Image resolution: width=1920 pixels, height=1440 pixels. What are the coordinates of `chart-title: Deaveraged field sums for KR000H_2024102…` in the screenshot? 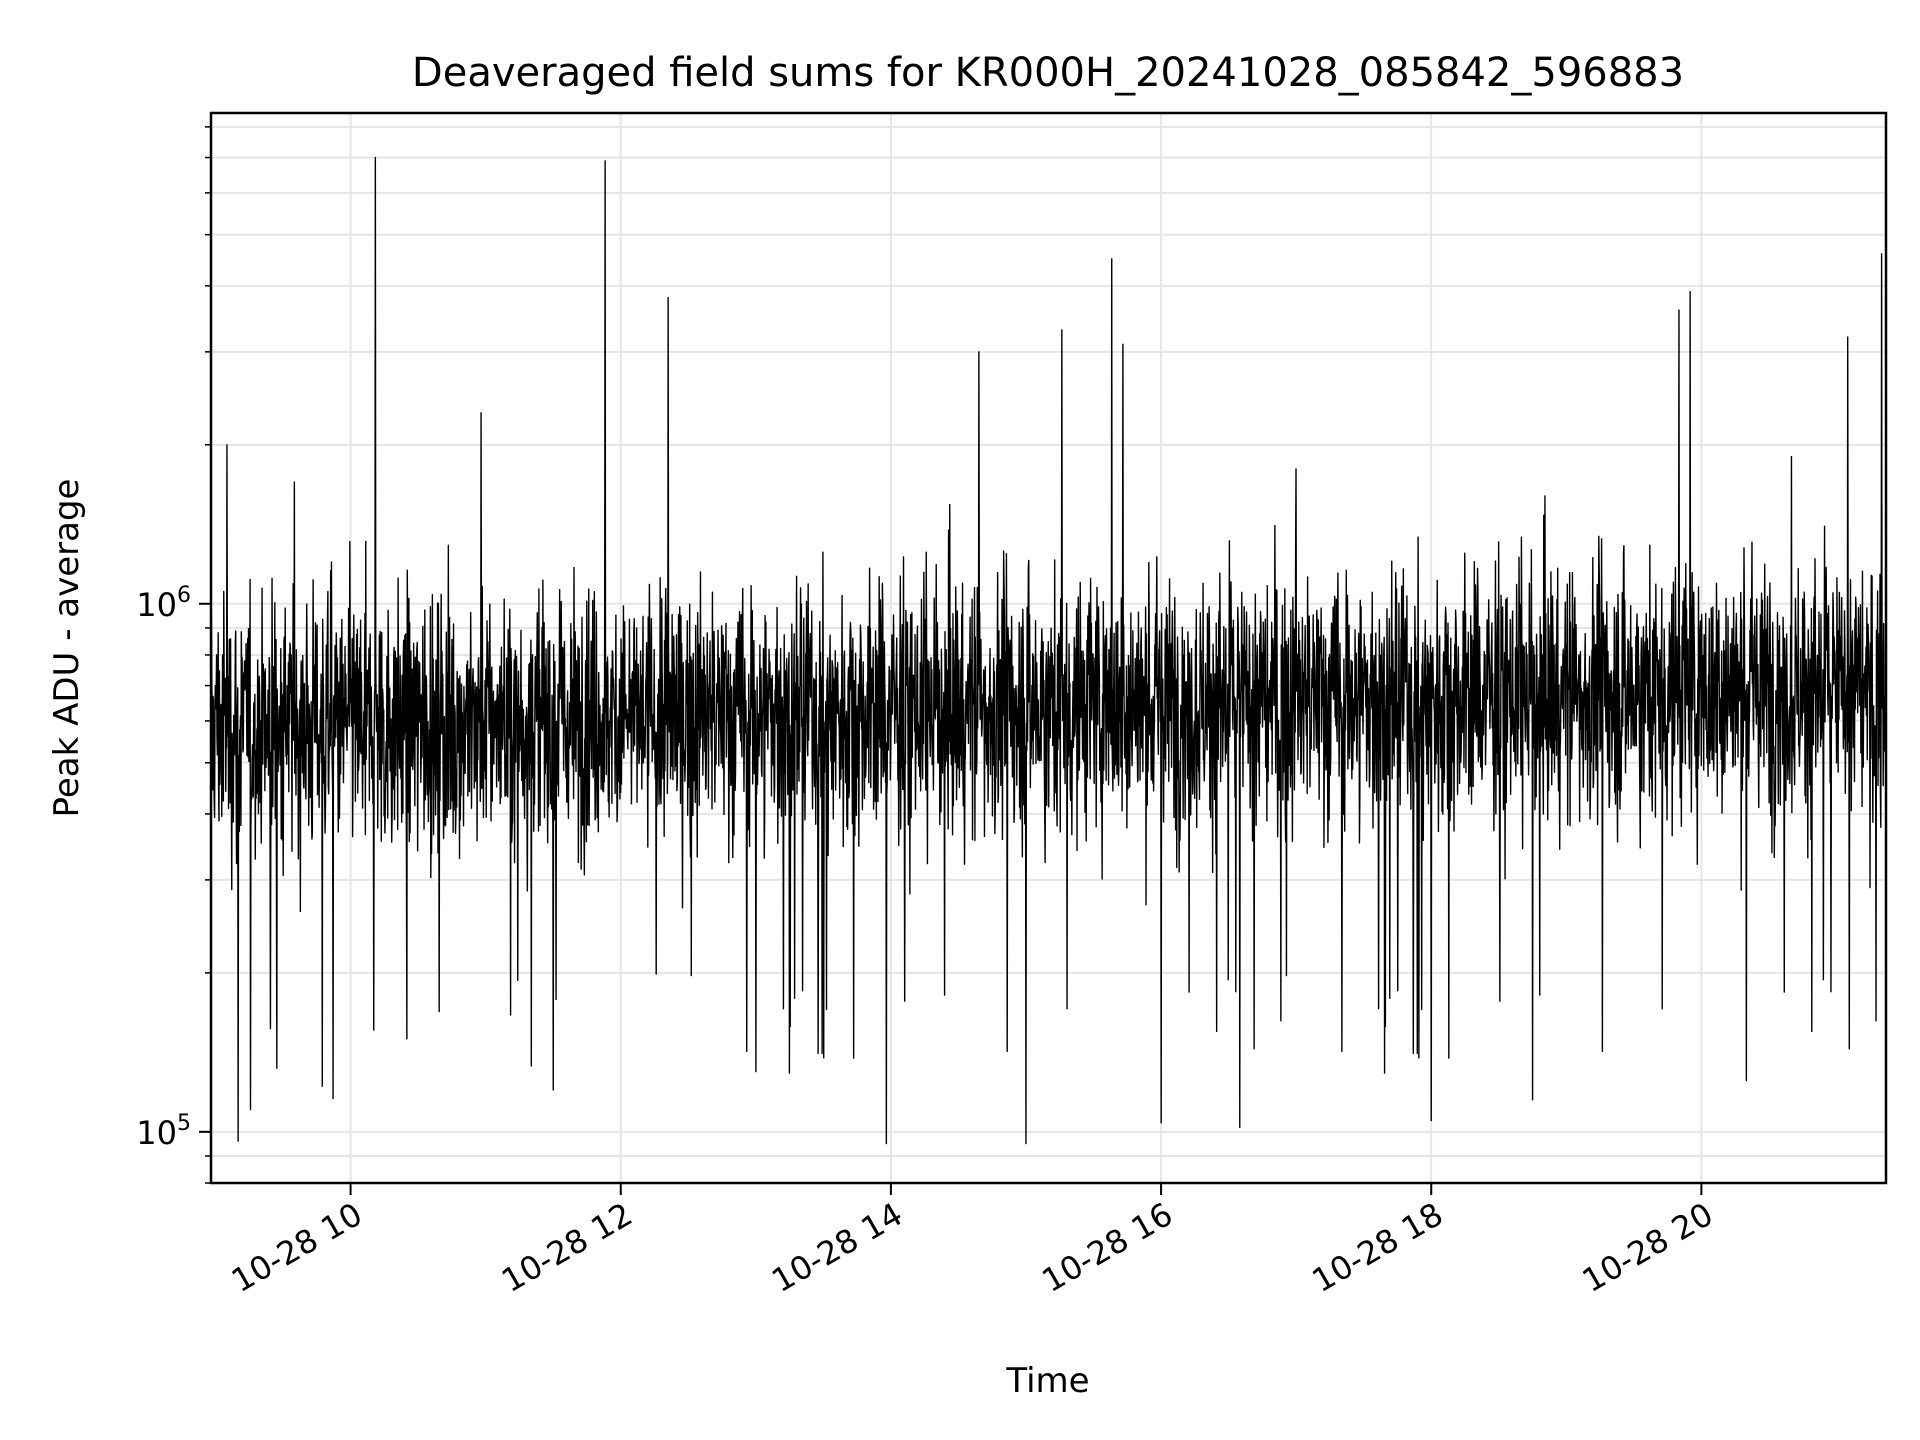 It's located at (1048, 73).